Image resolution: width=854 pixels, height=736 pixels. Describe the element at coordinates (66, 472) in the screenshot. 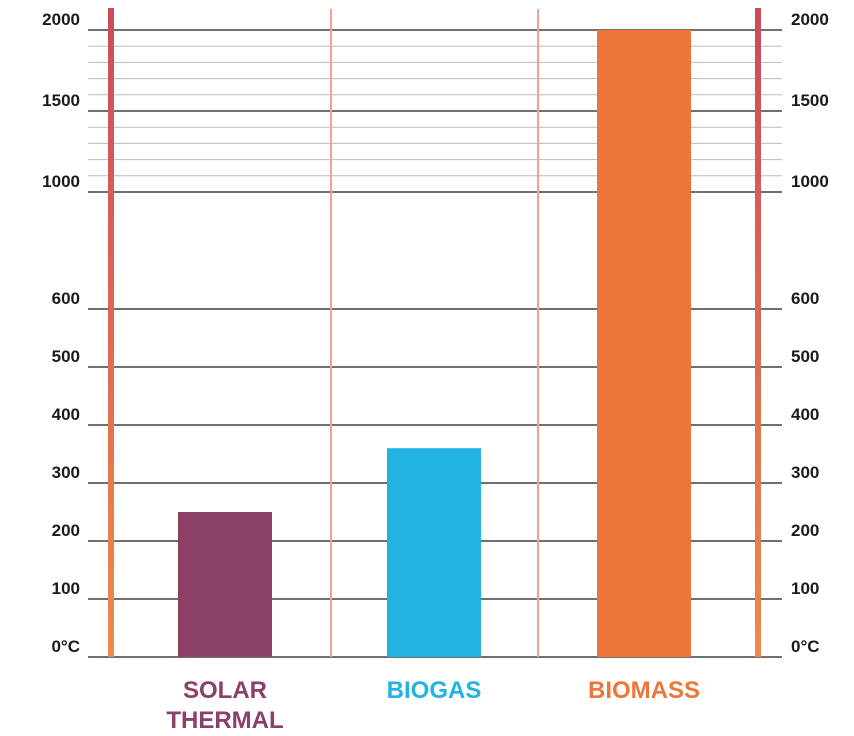

I see `y-tick-label-left: 300` at that location.